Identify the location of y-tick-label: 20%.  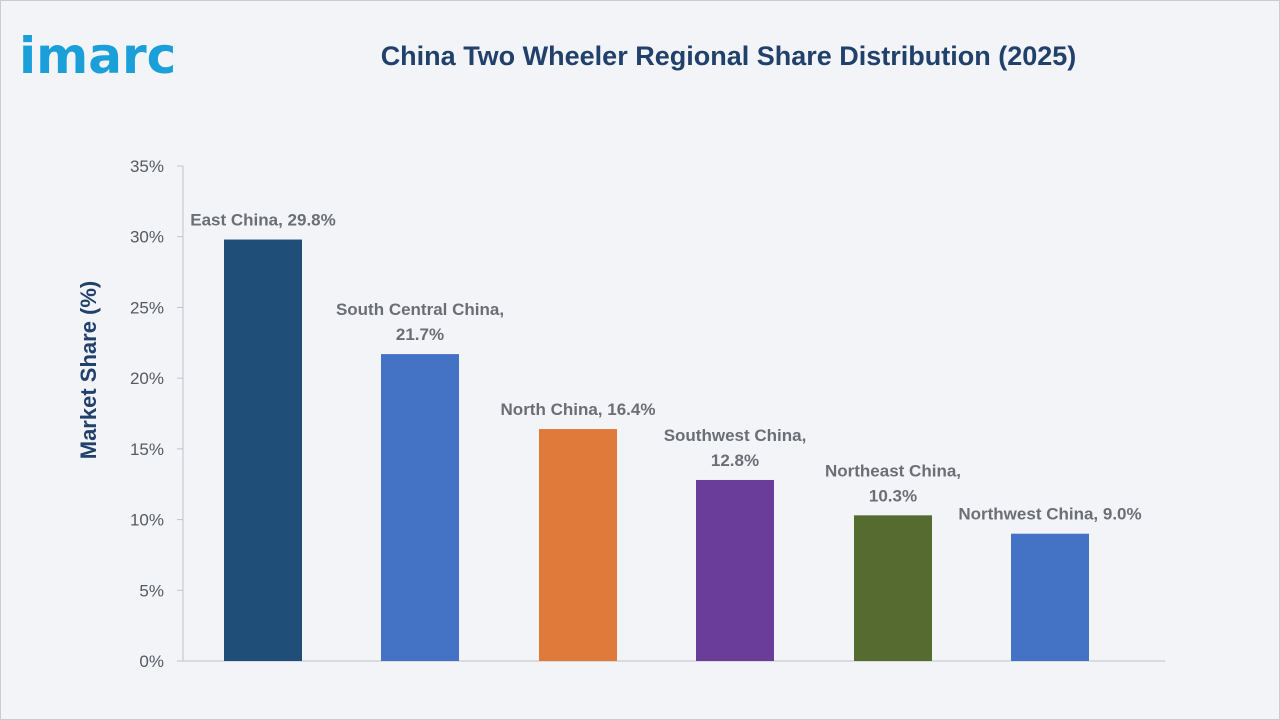
(147, 378).